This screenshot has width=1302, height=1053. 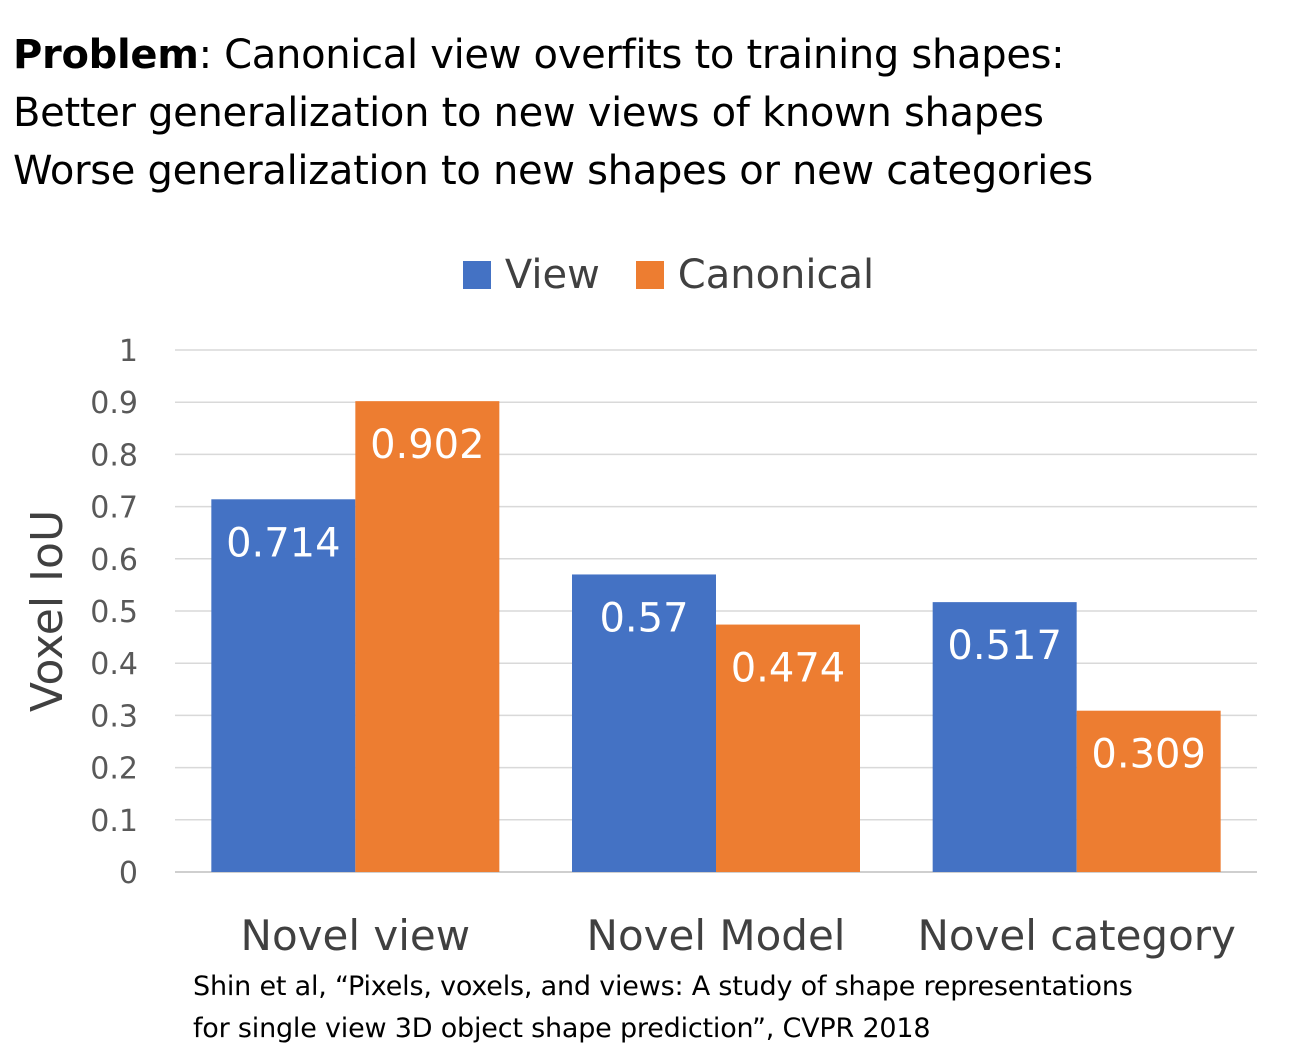 I want to click on legend-swatch-canonical, so click(x=649, y=275).